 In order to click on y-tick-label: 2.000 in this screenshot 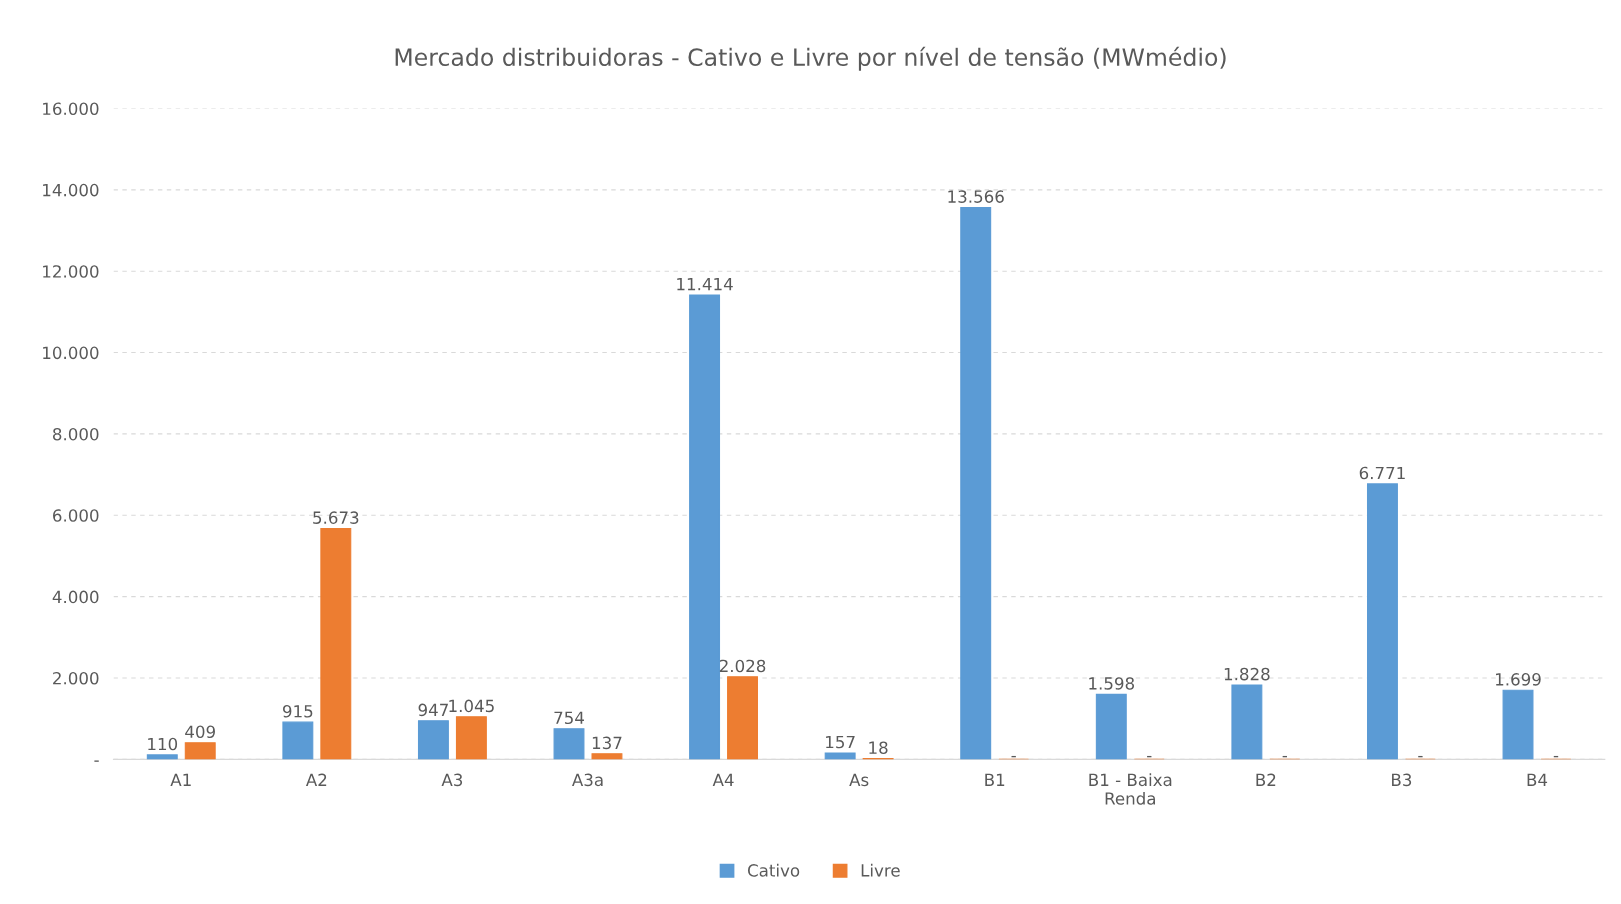, I will do `click(76, 678)`.